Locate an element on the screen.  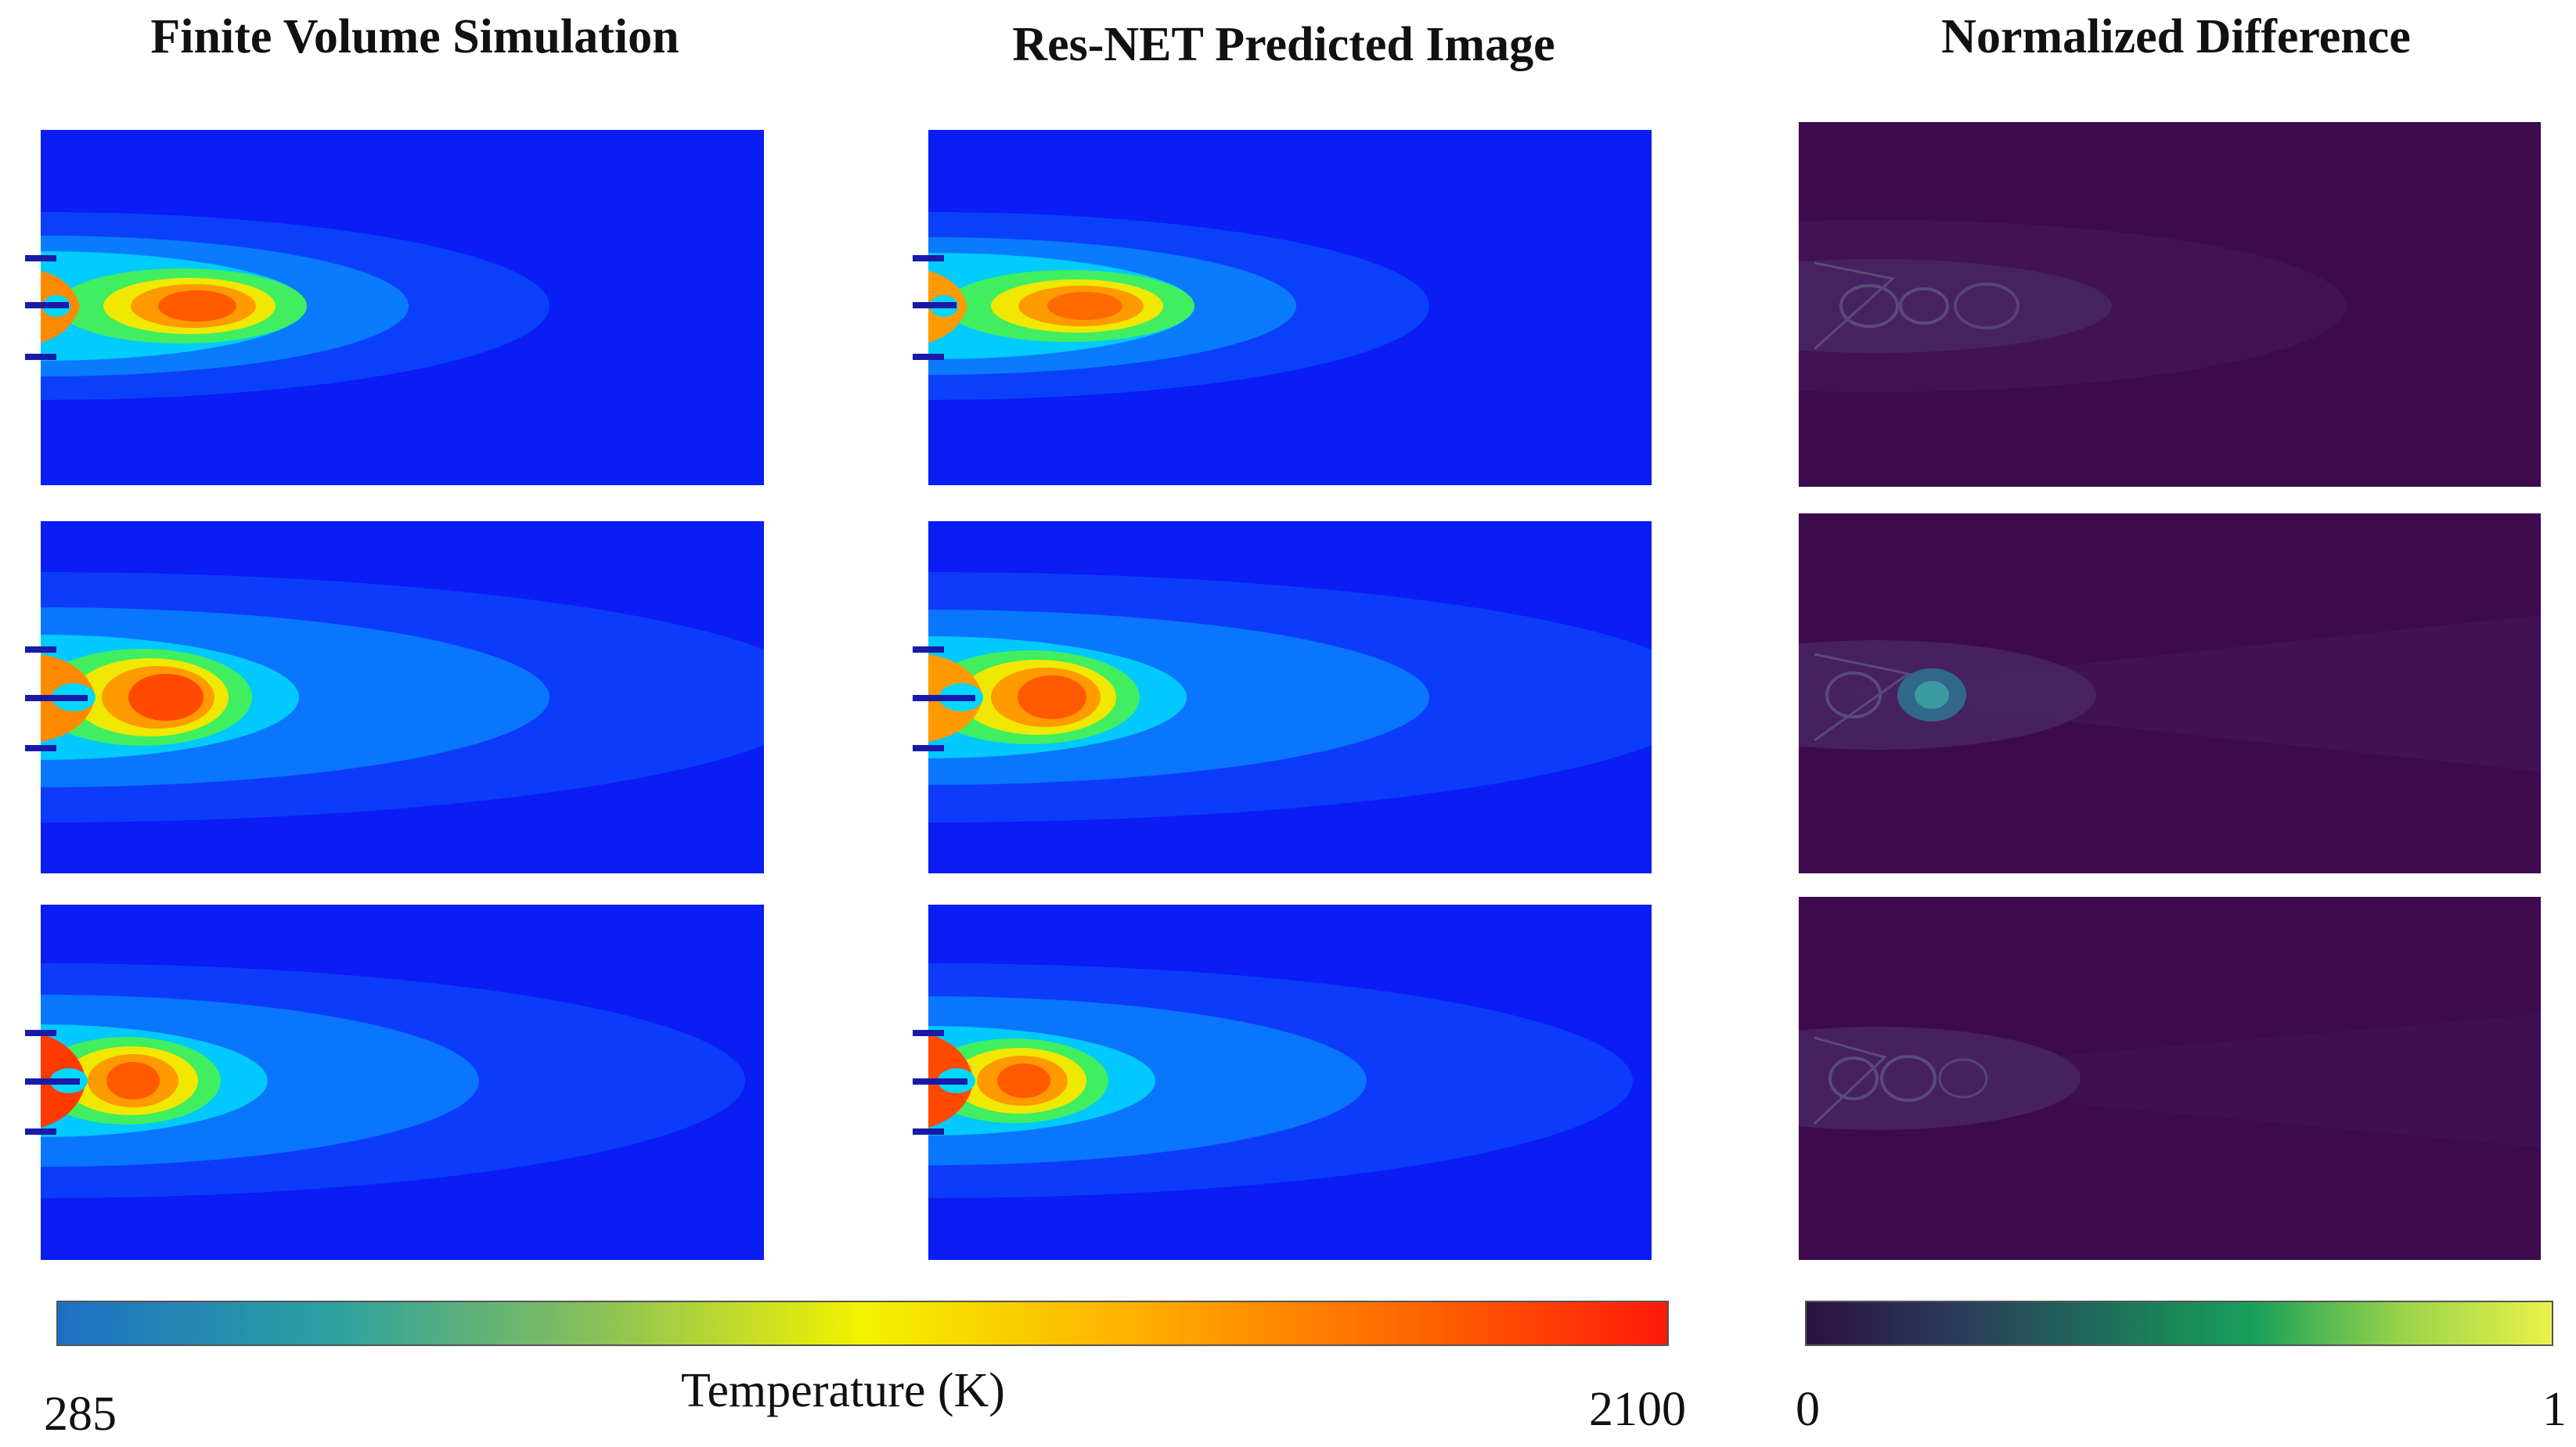
fvs-temperature-field-row1 is located at coordinates (402, 307).